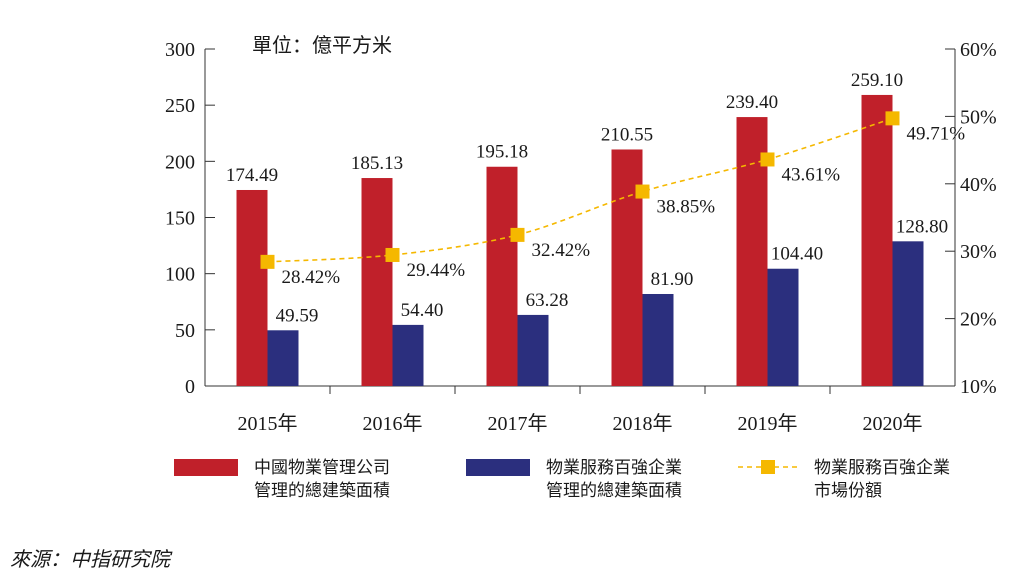 The image size is (1028, 585). What do you see at coordinates (768, 423) in the screenshot?
I see `x-tick-label: 2019年` at bounding box center [768, 423].